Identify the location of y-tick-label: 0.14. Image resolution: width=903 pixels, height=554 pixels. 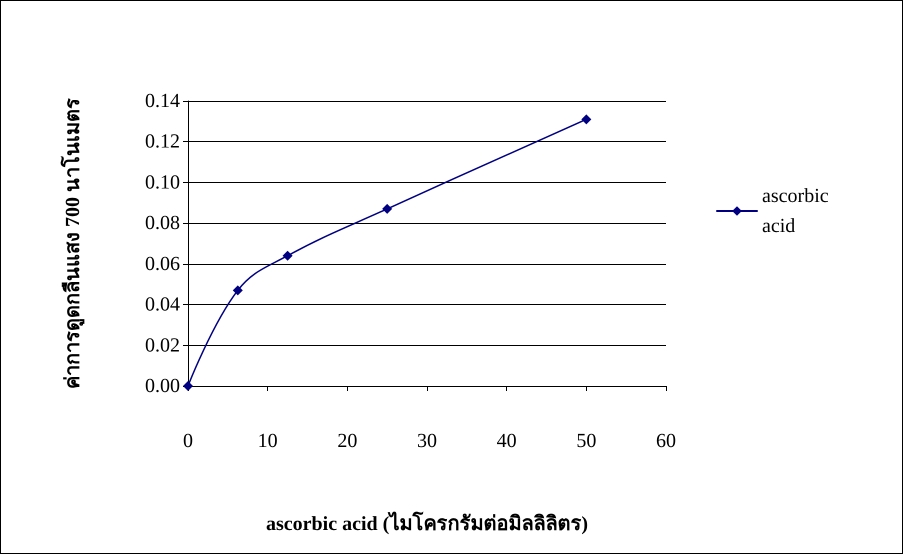
(162, 101).